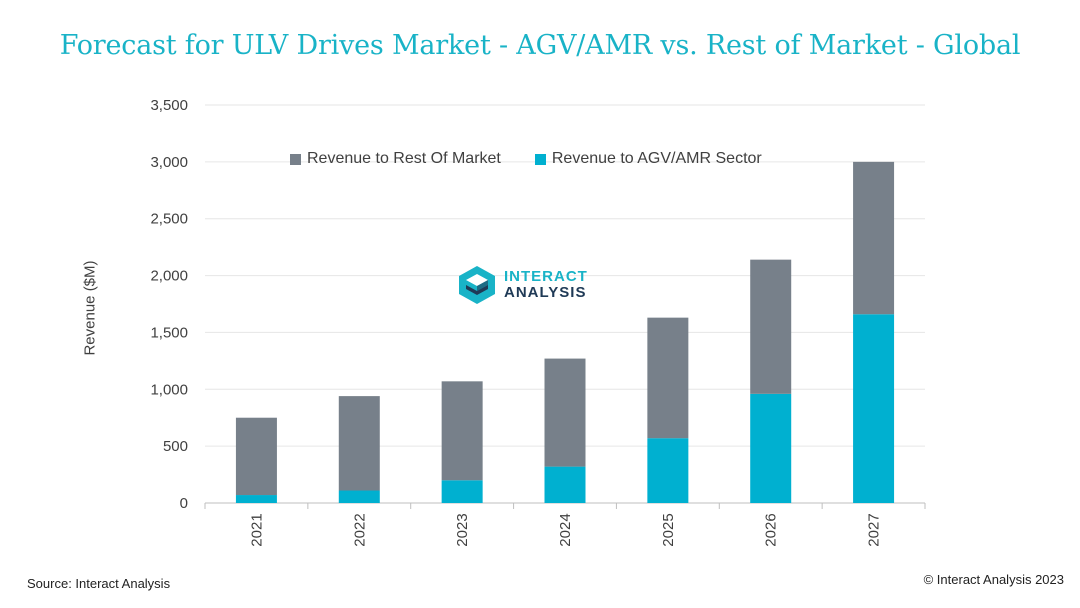 This screenshot has width=1080, height=608. I want to click on y-tick-label: 3,500, so click(169, 105).